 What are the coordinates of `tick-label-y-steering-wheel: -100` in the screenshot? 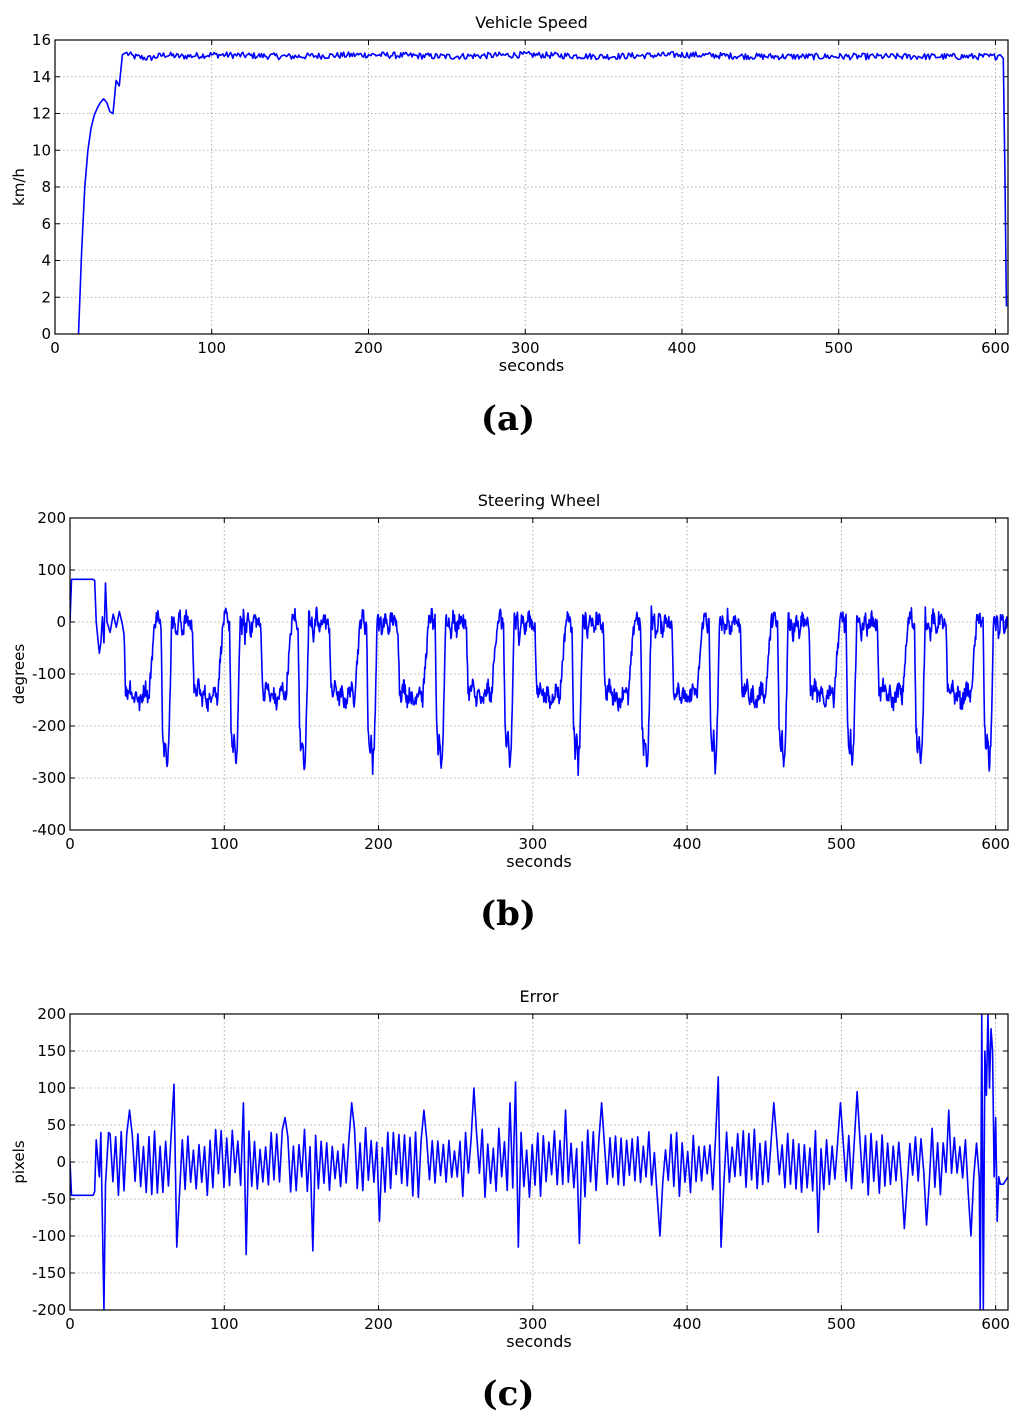 It's located at (49, 674).